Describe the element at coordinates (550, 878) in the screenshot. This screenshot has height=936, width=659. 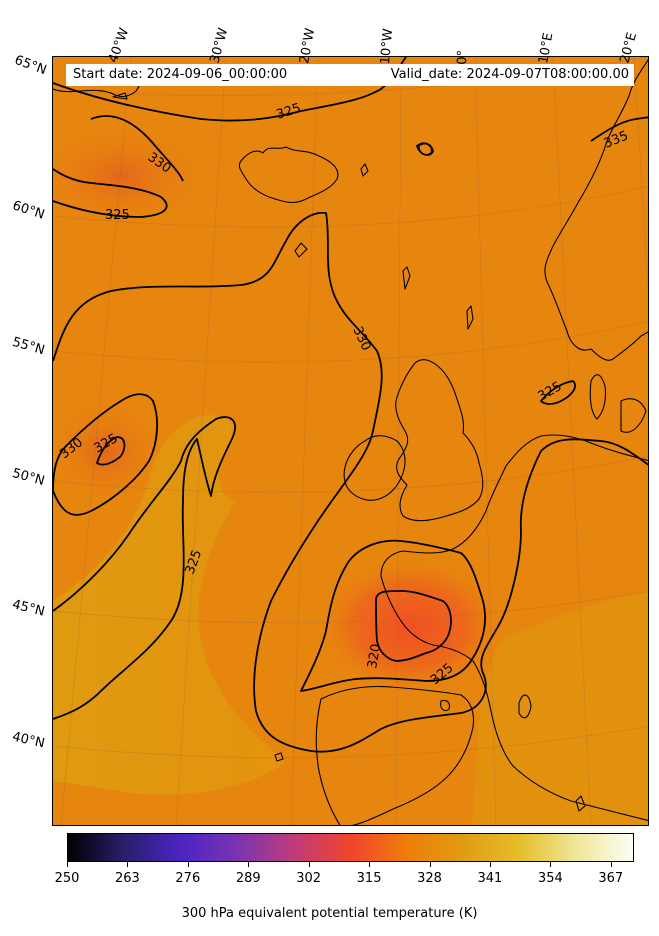
I see `colorbar-tick-label: 354` at that location.